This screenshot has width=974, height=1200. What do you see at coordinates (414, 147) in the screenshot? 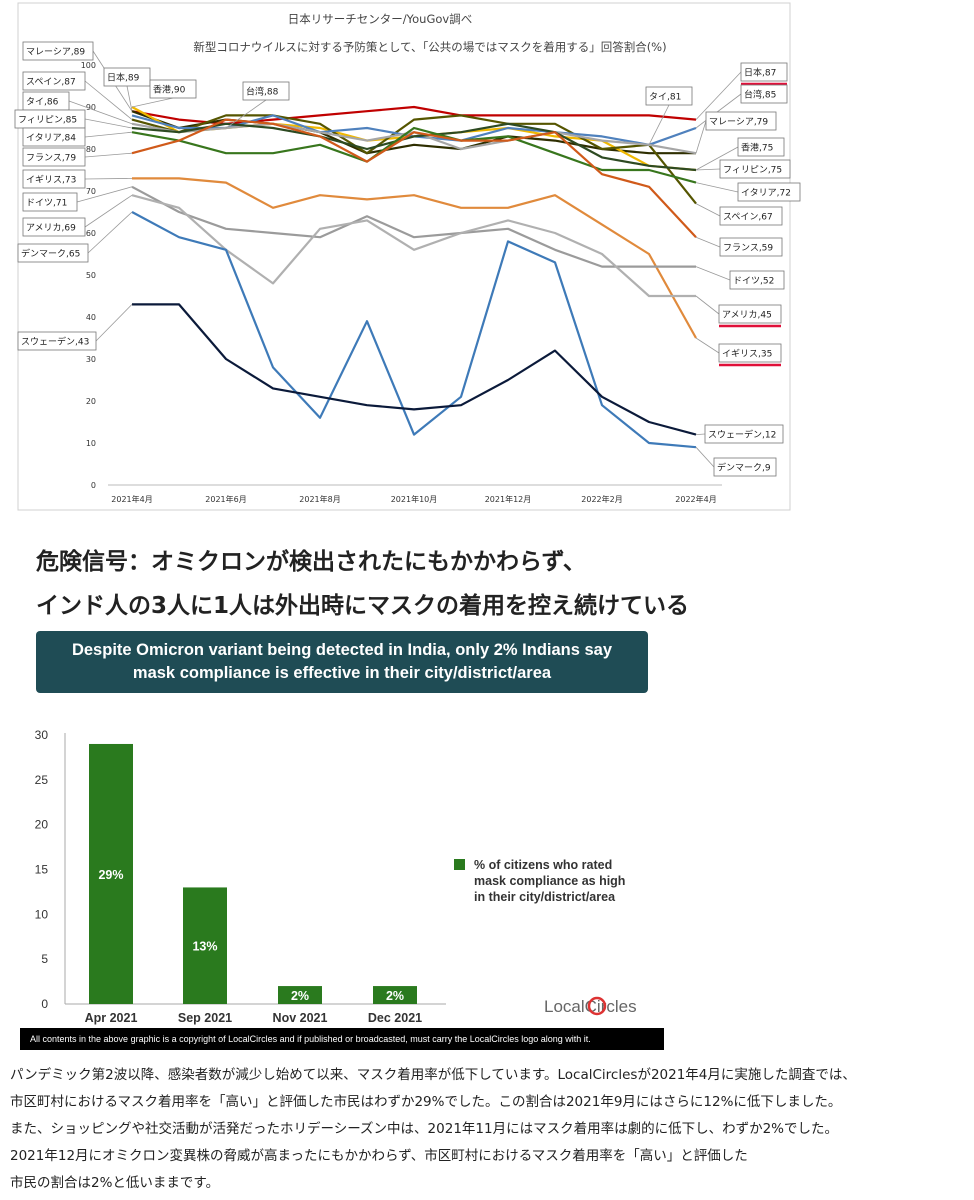
I see `series-line-フィリピン` at bounding box center [414, 147].